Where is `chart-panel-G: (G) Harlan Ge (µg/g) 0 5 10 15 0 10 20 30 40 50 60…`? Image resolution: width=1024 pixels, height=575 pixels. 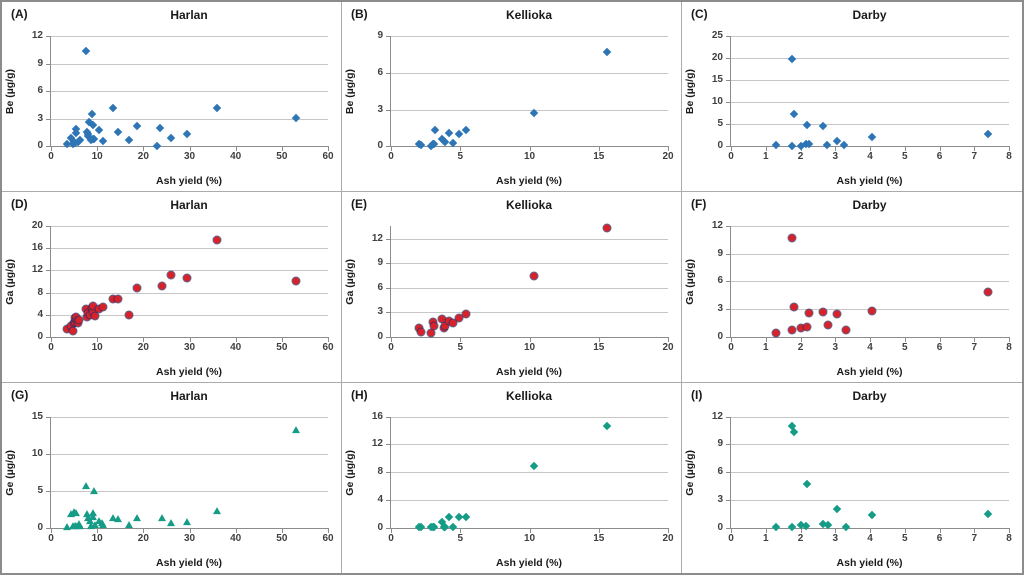
chart-panel-G: (G) Harlan Ge (µg/g) 0 5 10 15 0 10 20 30 40 50 60… is located at coordinates (172, 477).